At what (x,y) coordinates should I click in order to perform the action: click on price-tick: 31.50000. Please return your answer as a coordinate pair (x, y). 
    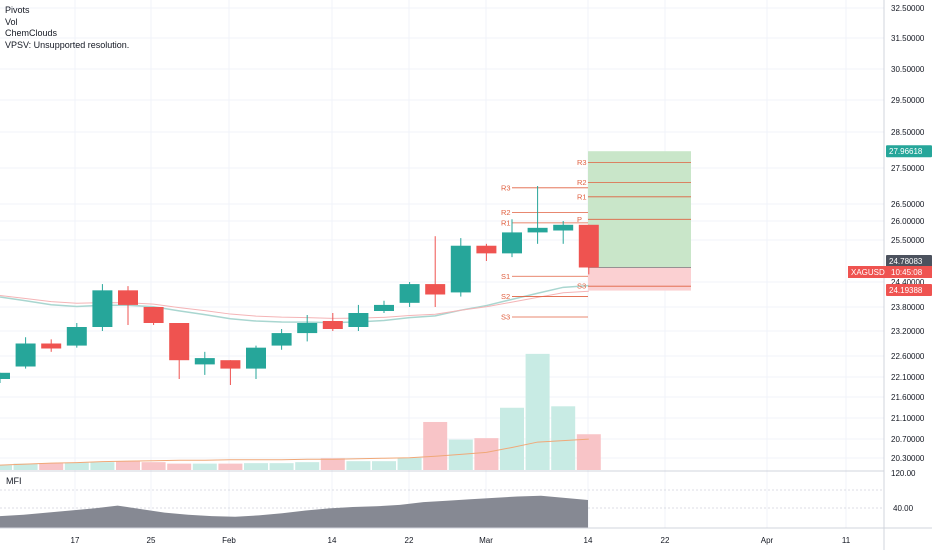
    Looking at the image, I should click on (908, 38).